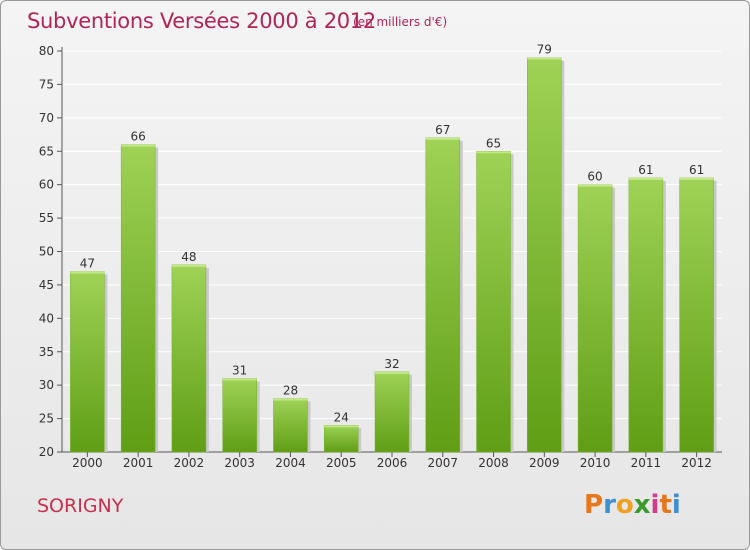  What do you see at coordinates (595, 318) in the screenshot?
I see `bar-2010` at bounding box center [595, 318].